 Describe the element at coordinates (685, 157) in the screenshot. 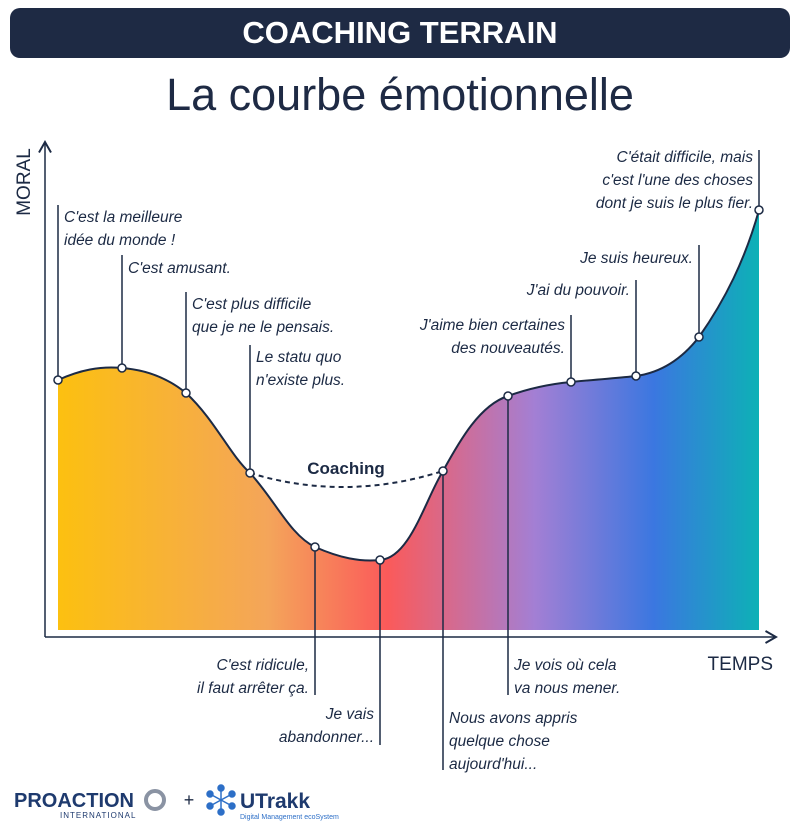

I see `annotation-text: C'était difficile, mais` at that location.